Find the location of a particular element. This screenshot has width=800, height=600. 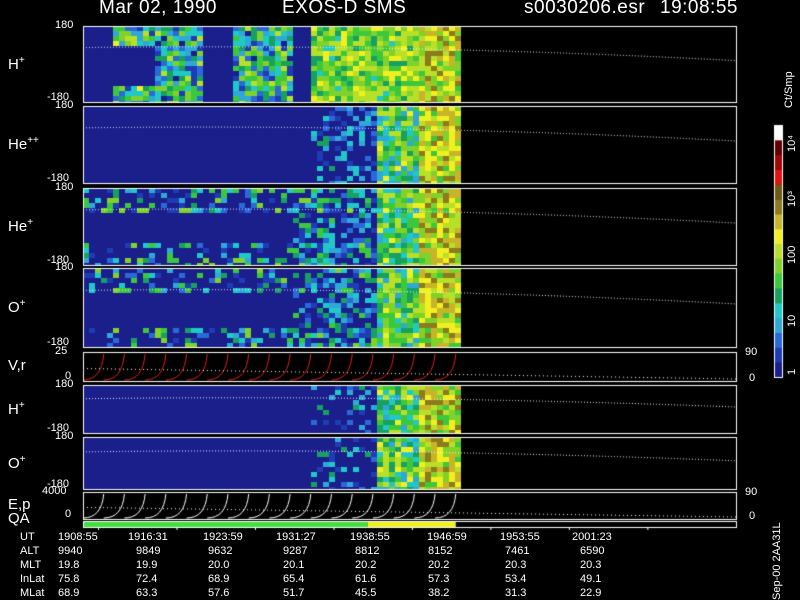

ephemeris-value: 51.7 is located at coordinates (294, 593).